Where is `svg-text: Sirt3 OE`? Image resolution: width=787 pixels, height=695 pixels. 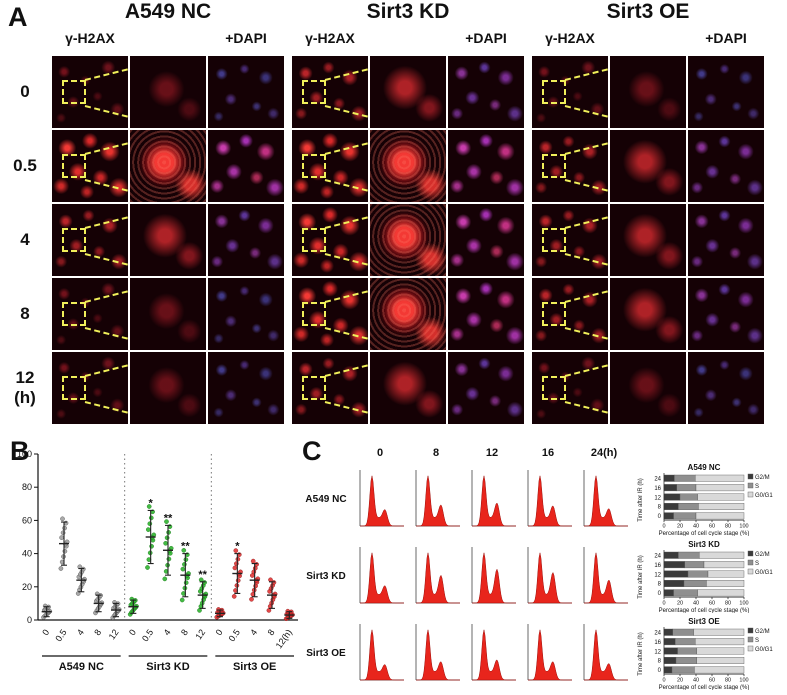
svg-text: Sirt3 OE is located at coordinates (254, 667).